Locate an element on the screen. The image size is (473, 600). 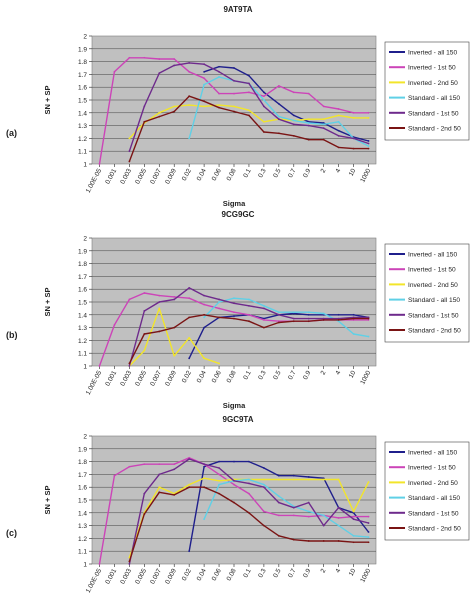
x-tick-label: 0.007 is located at coordinates (156, 576).